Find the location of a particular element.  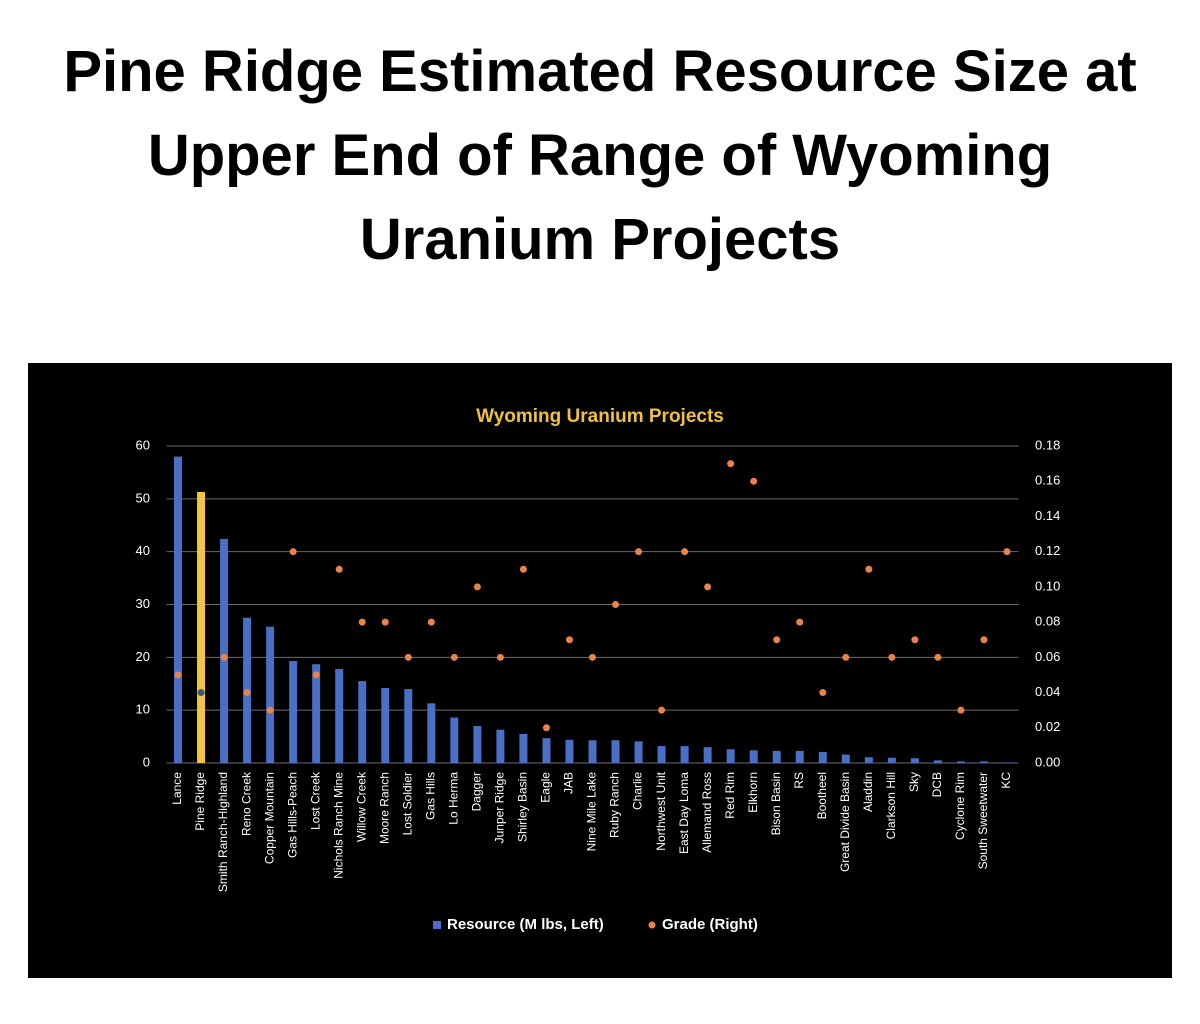

y-tick-label: 0 is located at coordinates (146, 761).